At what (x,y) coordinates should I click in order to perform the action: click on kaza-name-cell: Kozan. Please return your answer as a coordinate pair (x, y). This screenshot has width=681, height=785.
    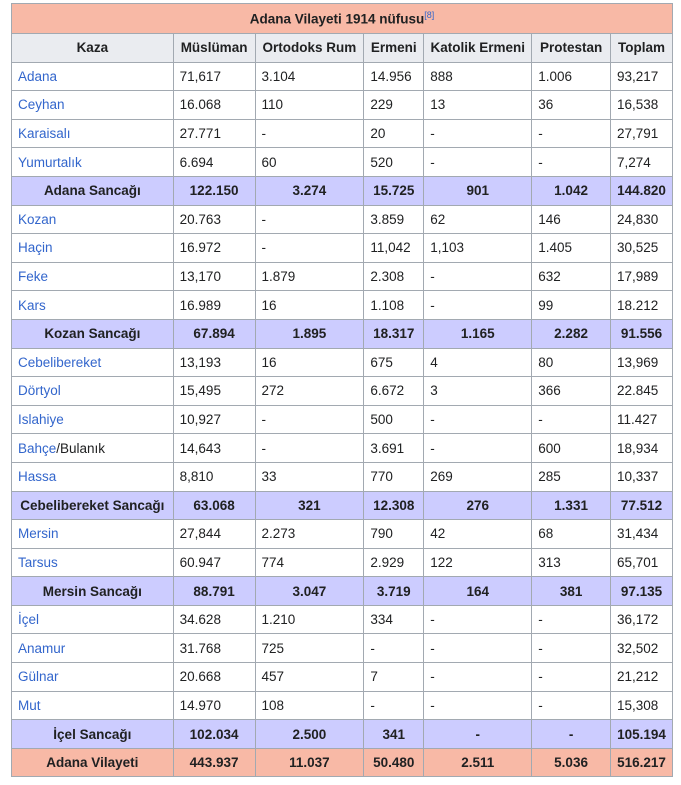
    Looking at the image, I should click on (92, 219).